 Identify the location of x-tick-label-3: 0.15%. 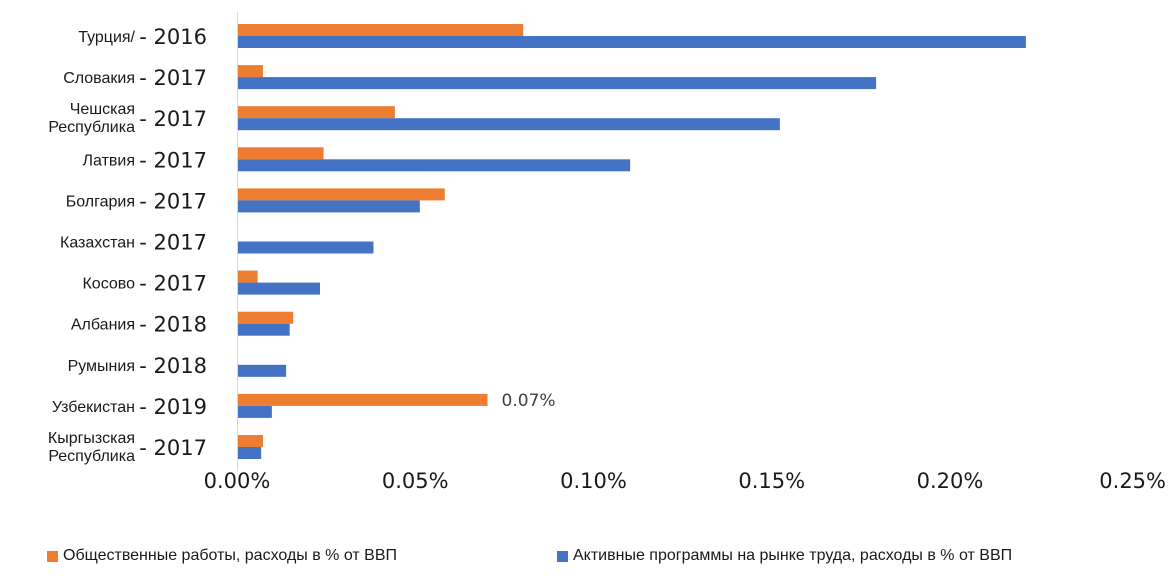
(771, 481).